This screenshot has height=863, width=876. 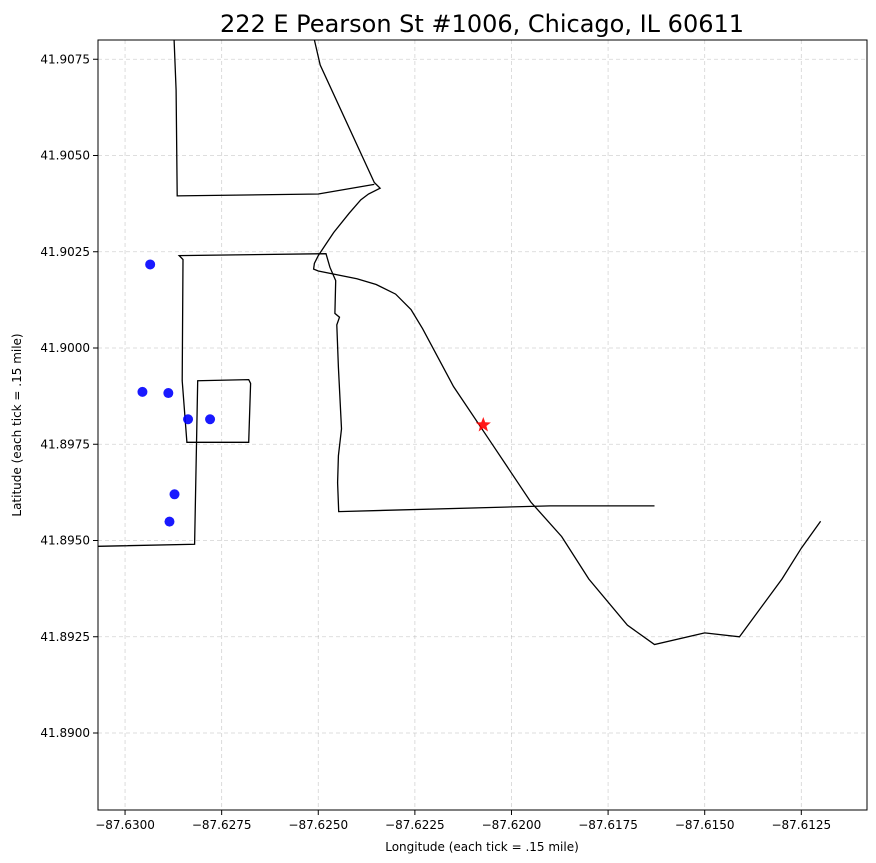 I want to click on target-marker, so click(x=483, y=424).